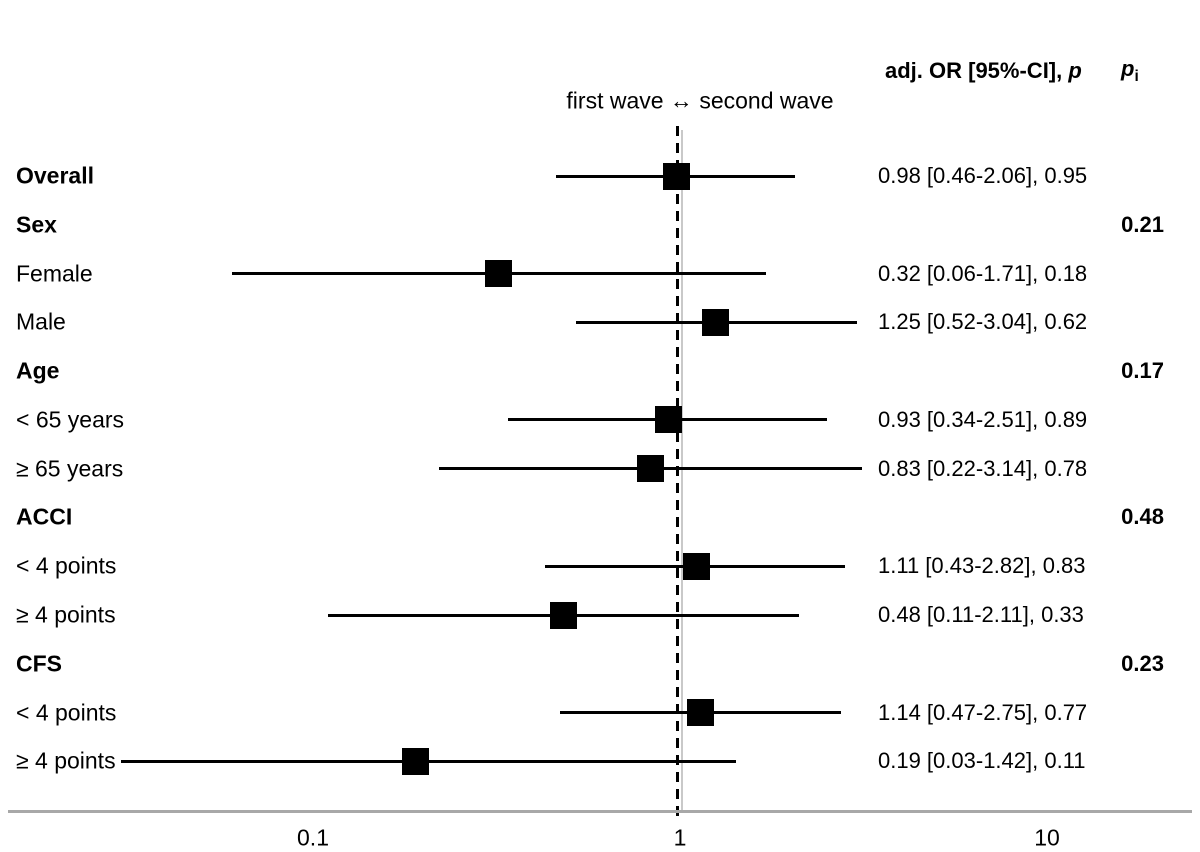 This screenshot has width=1200, height=852. Describe the element at coordinates (1142, 663) in the screenshot. I see `interaction-p-value: 0.23` at that location.